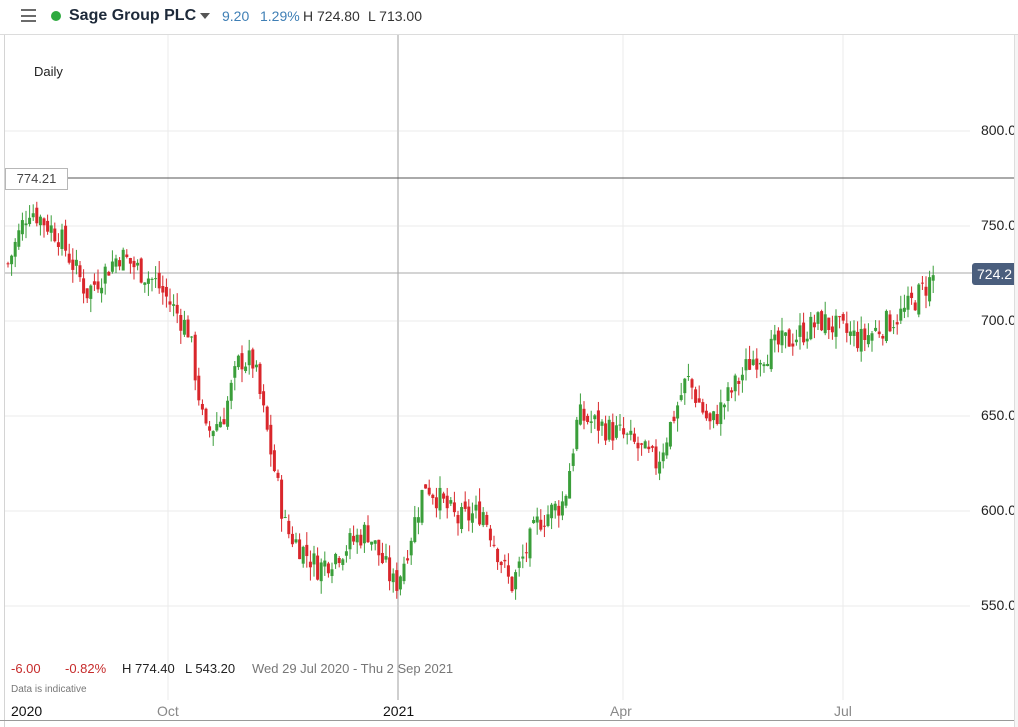 The width and height of the screenshot is (1018, 727). I want to click on y-tick-750: 750.0, so click(998, 225).